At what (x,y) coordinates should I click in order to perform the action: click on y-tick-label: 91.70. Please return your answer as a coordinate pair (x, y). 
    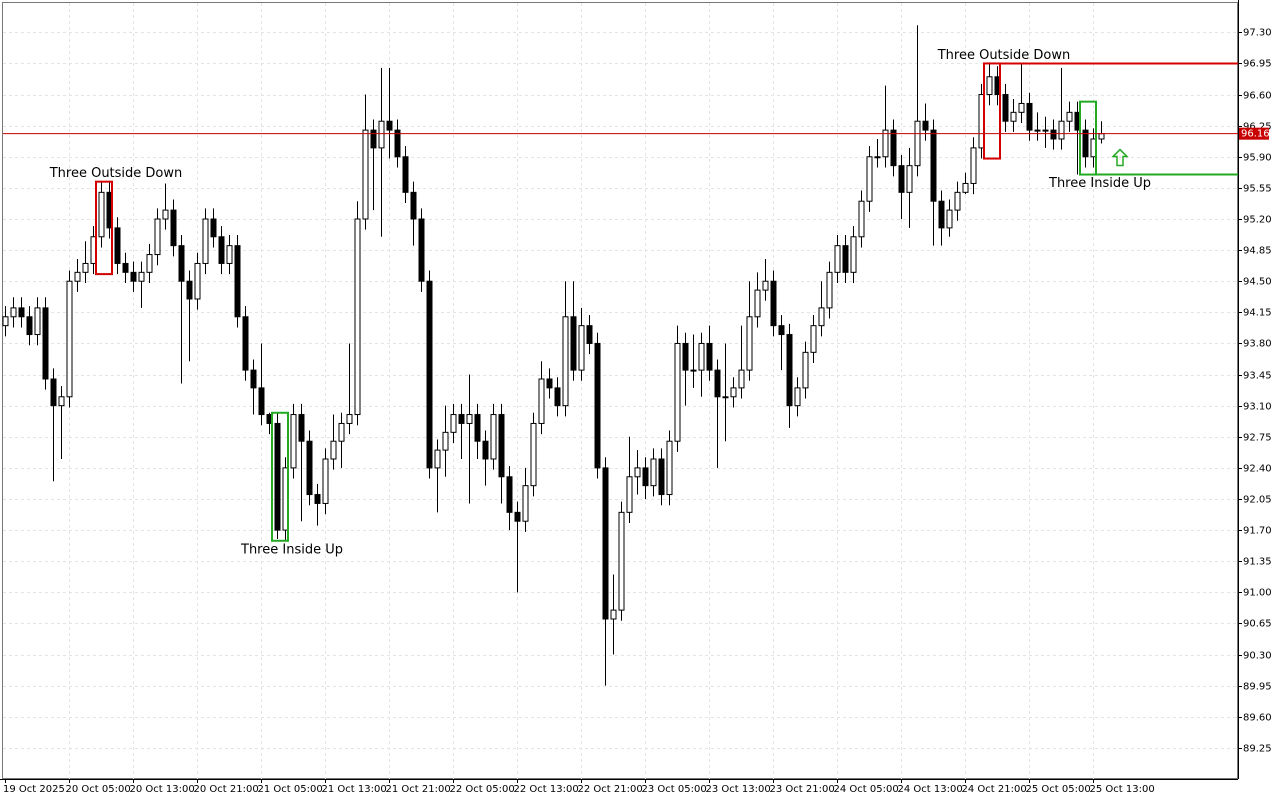
    Looking at the image, I should click on (1257, 531).